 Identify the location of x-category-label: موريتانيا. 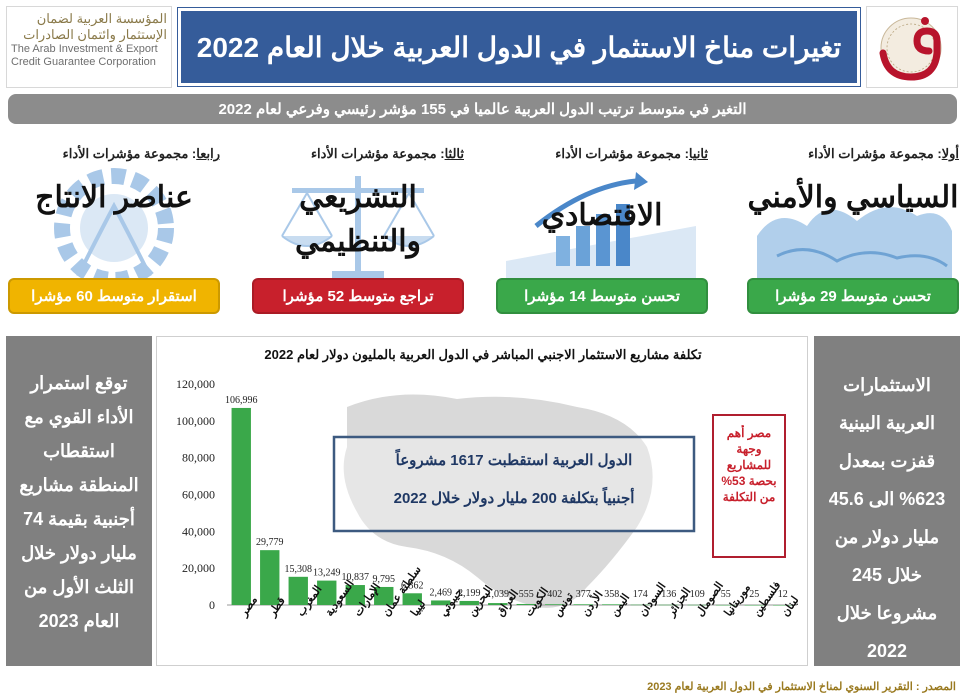
(737, 600).